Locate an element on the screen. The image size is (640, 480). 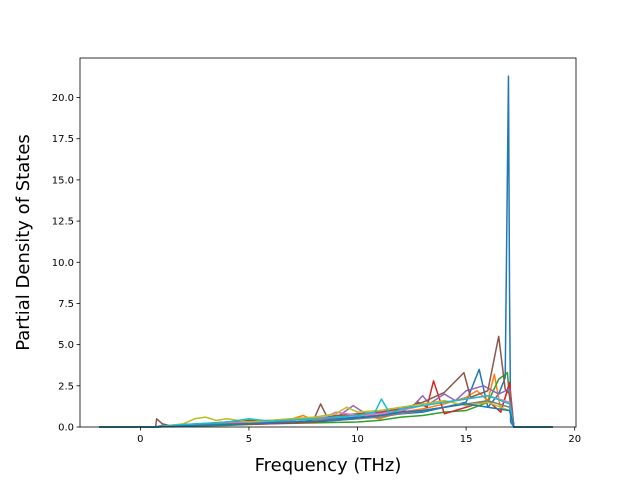
y-axis-label: Partial Density of States is located at coordinates (23, 242).